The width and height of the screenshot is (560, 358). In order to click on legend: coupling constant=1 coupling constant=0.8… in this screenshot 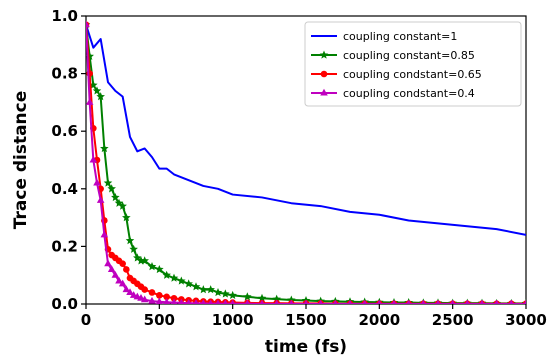, I will do `click(413, 64)`.